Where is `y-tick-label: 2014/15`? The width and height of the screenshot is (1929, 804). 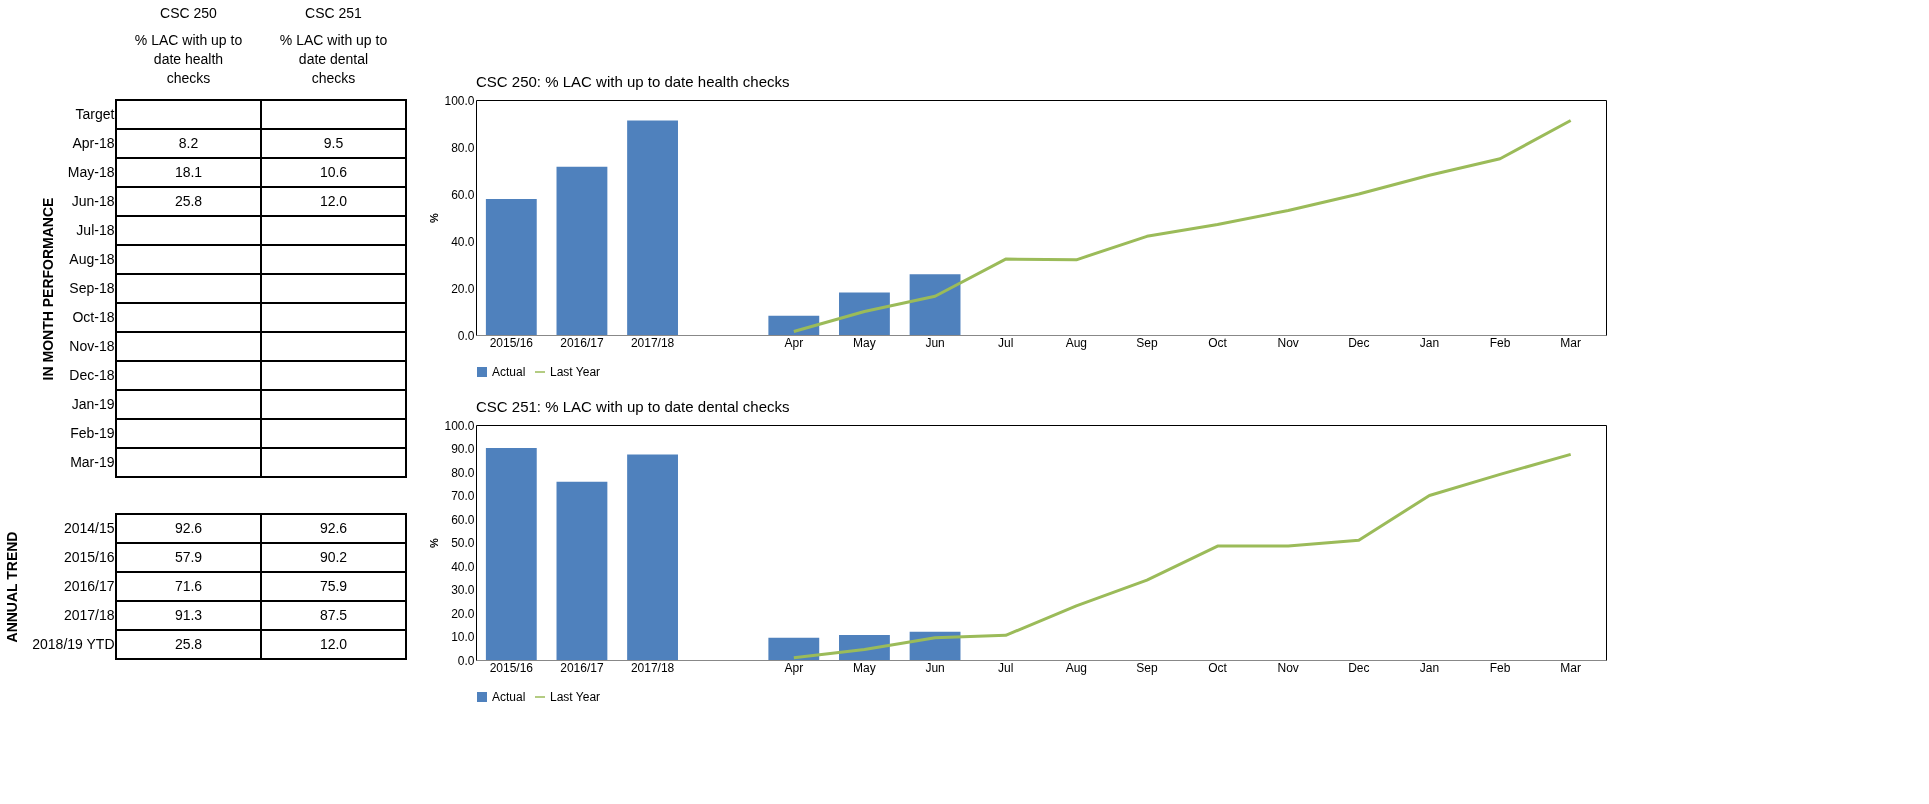
y-tick-label: 2014/15 is located at coordinates (89, 527).